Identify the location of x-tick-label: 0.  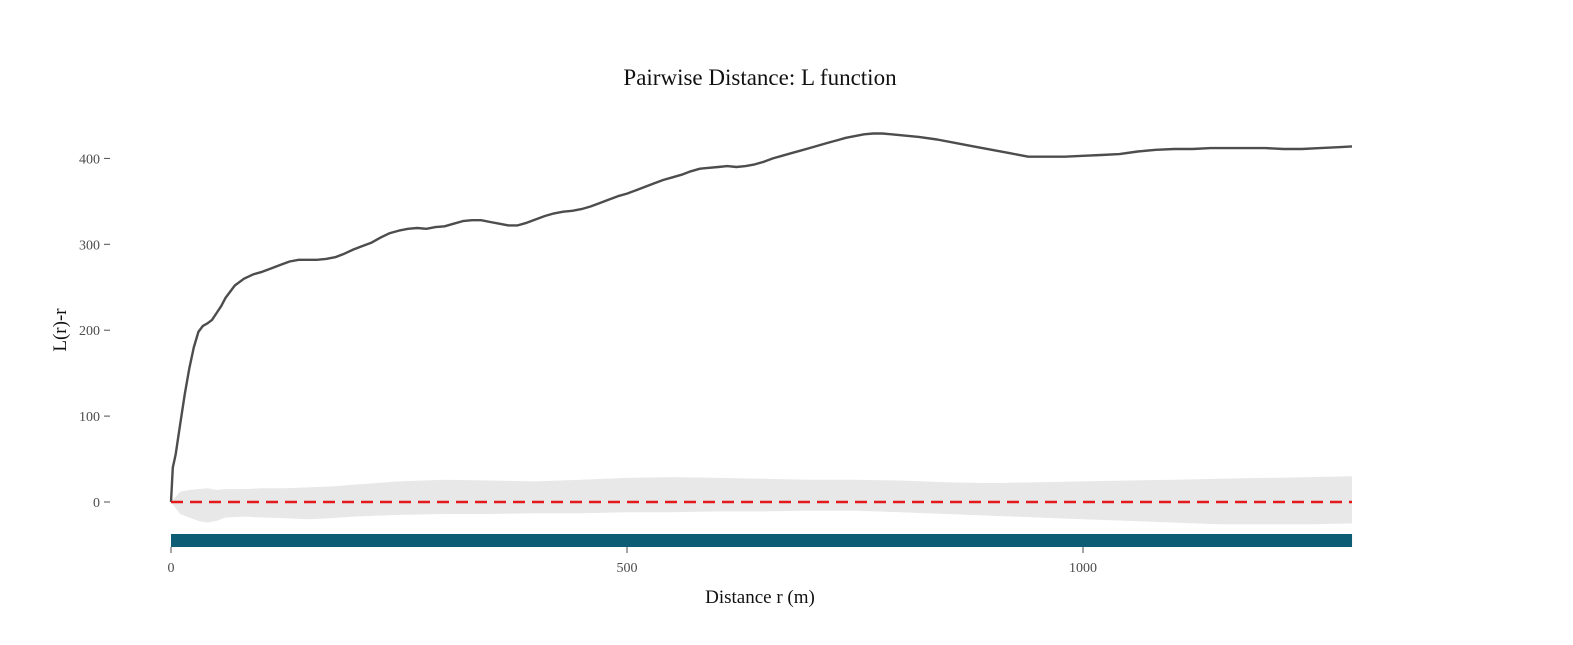
(171, 568).